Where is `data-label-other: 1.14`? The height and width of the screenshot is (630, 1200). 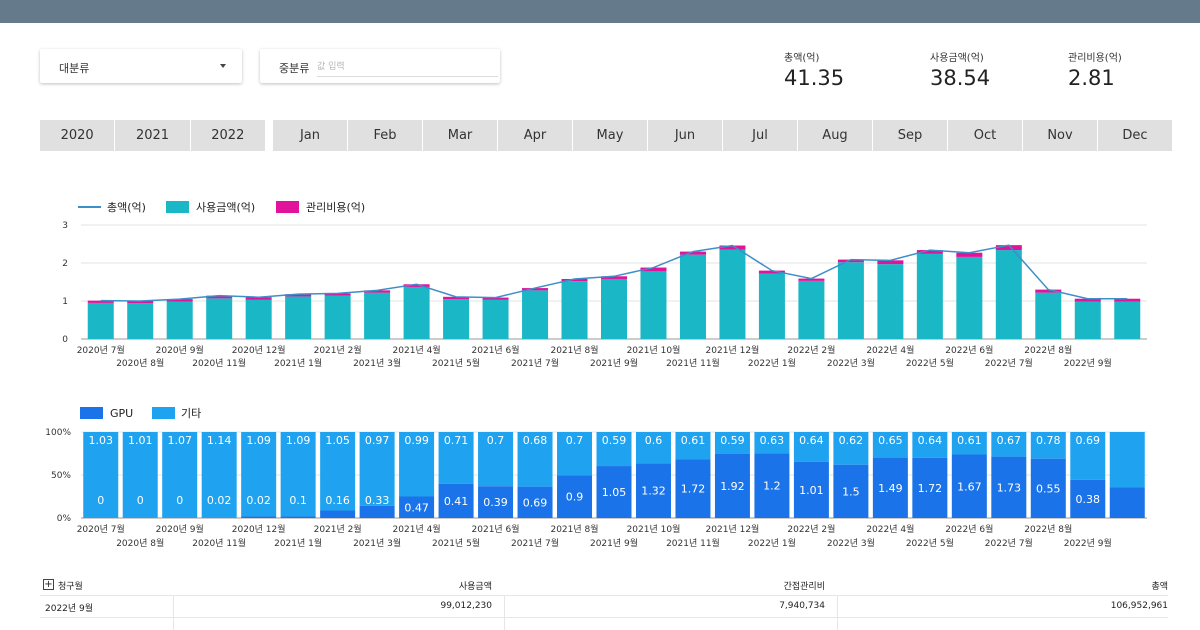 data-label-other: 1.14 is located at coordinates (219, 440).